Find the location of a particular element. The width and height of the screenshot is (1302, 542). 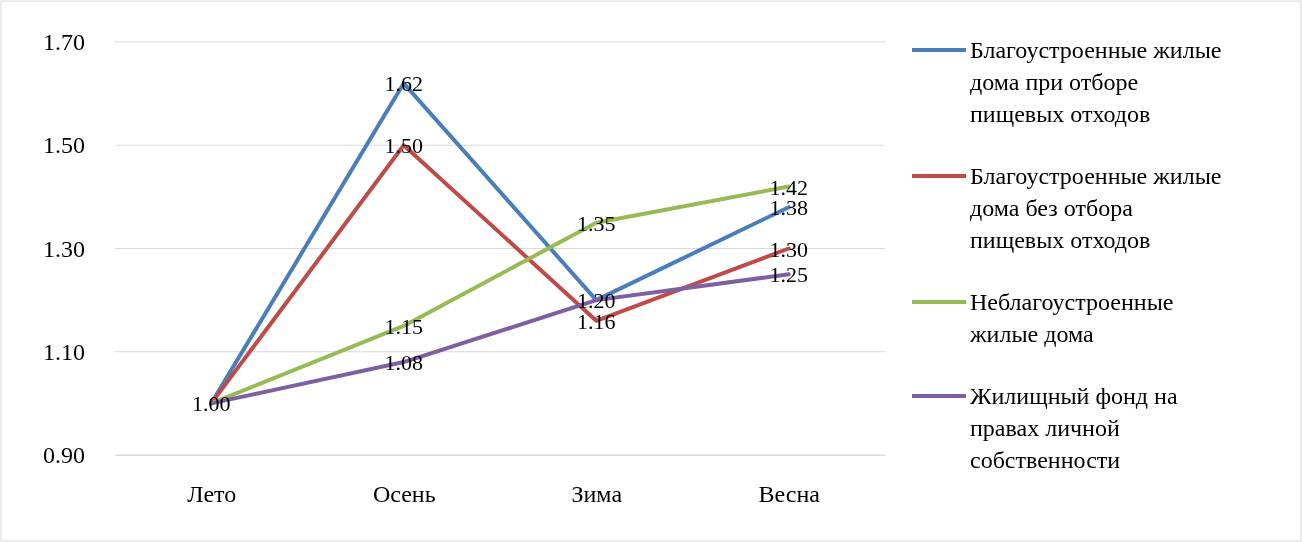

y-tick-label: 1.10 is located at coordinates (64, 351).